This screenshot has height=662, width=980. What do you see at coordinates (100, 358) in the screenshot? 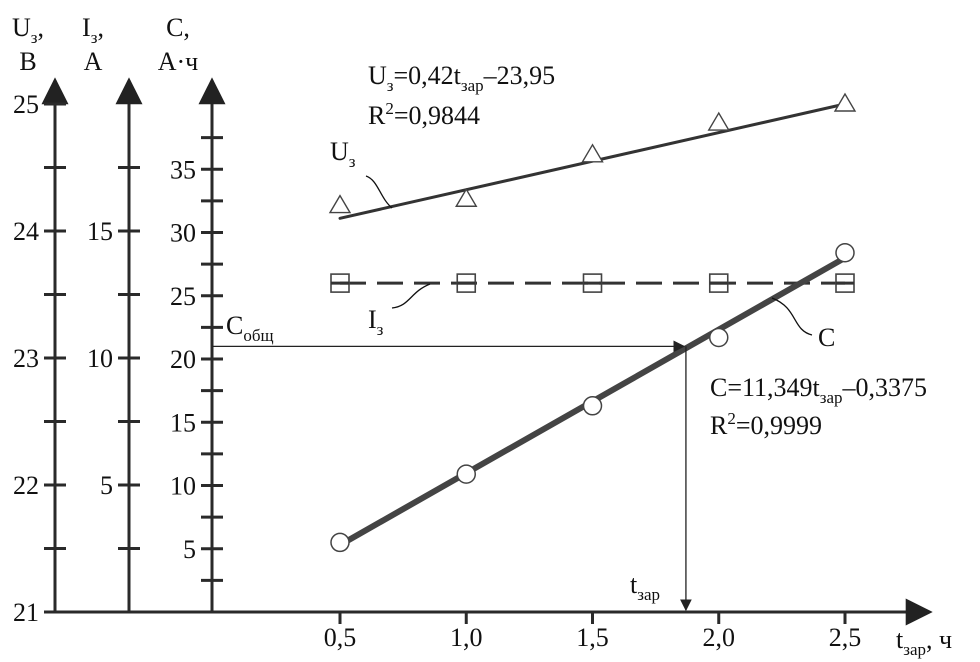
I see `y-tick-label-I: 10` at bounding box center [100, 358].